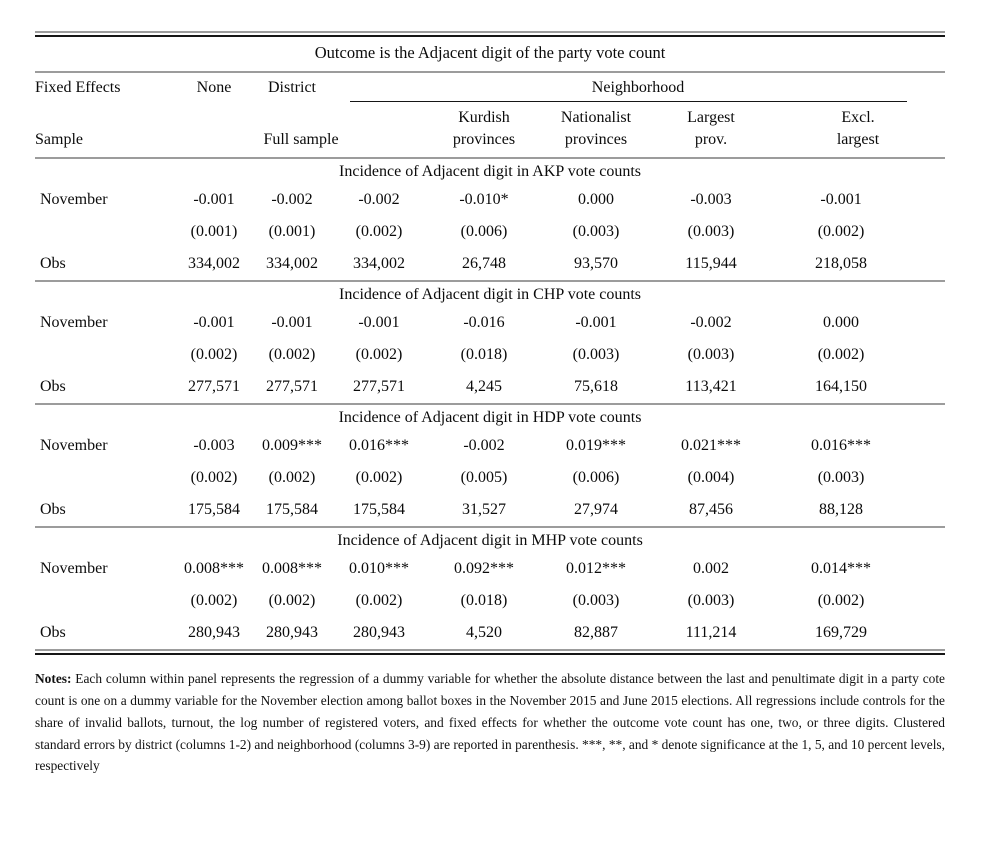 The height and width of the screenshot is (860, 982). Describe the element at coordinates (484, 139) in the screenshot. I see `column-header-kurdish-provinces: provinces` at that location.